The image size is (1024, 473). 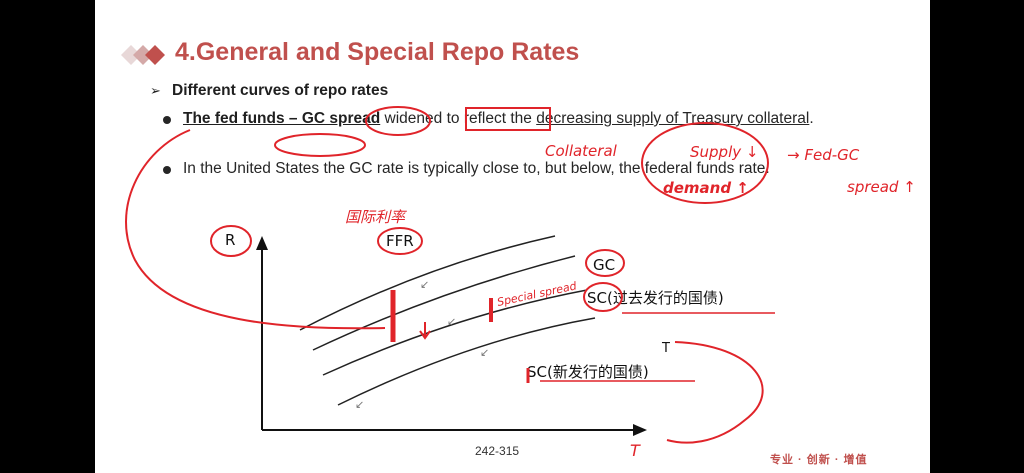 I want to click on page-number: 242-315, so click(x=497, y=451).